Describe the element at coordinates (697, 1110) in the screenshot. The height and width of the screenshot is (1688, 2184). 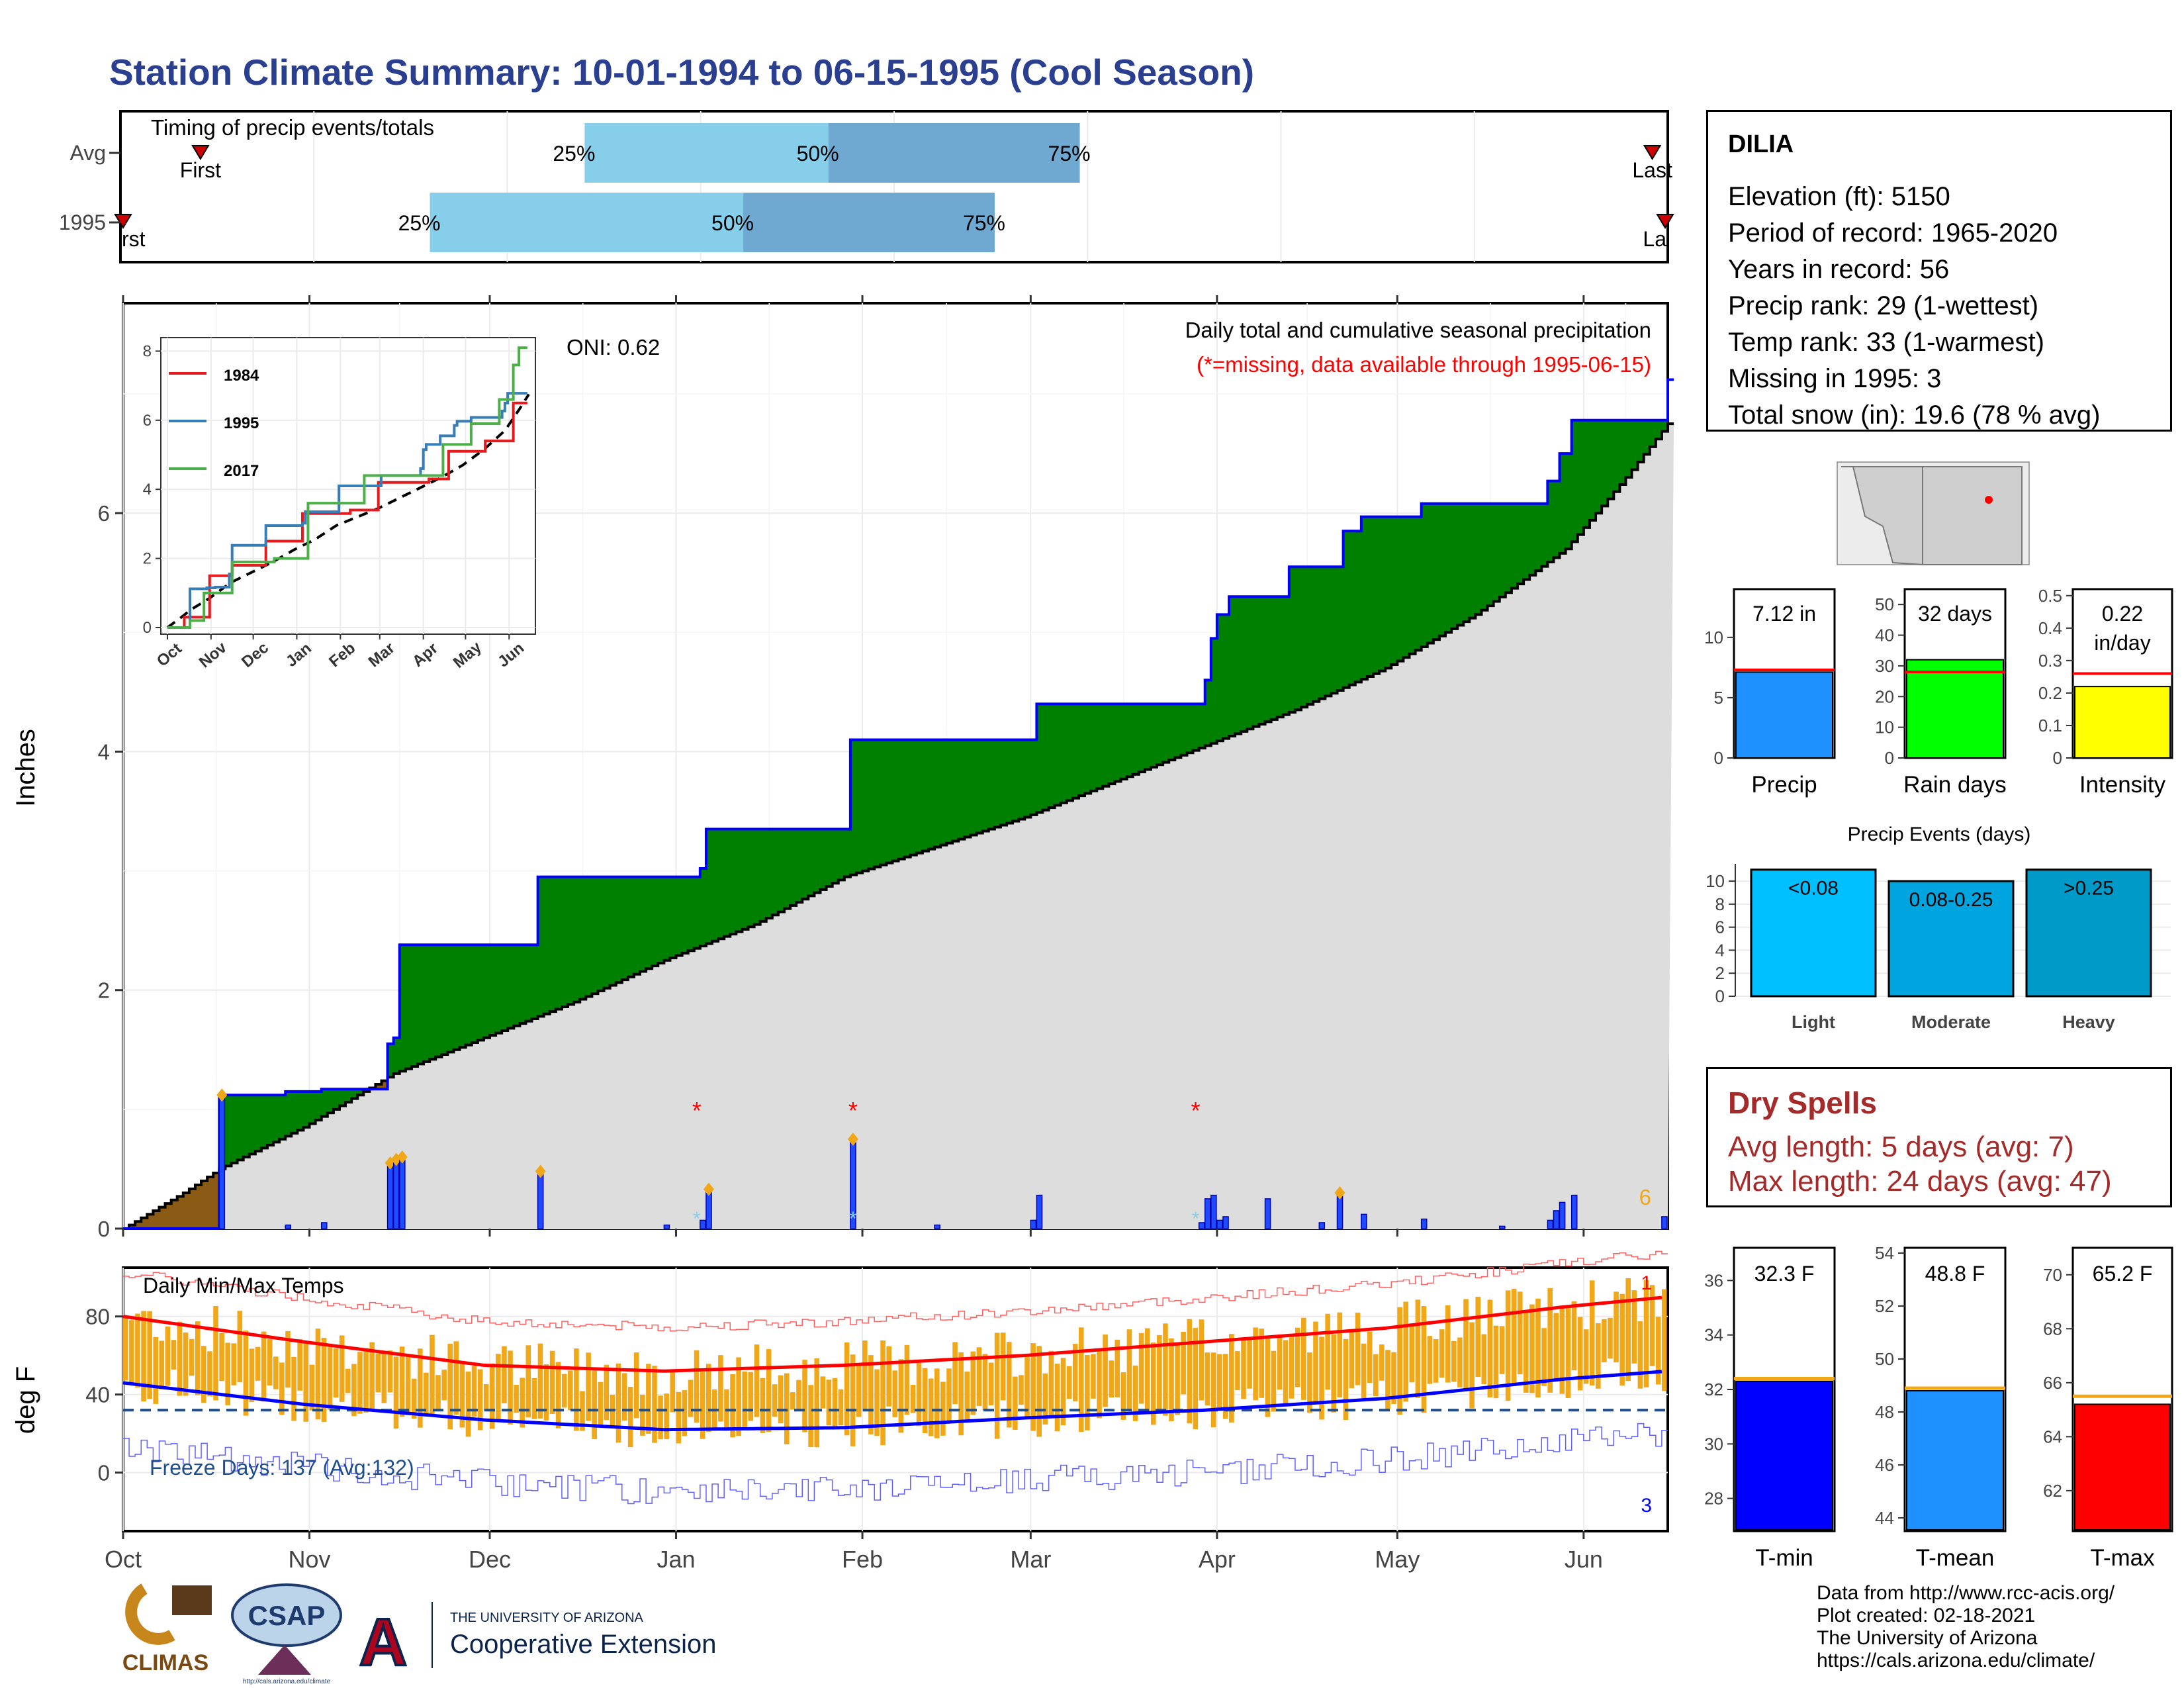
I see `missing-day-marker: *` at that location.